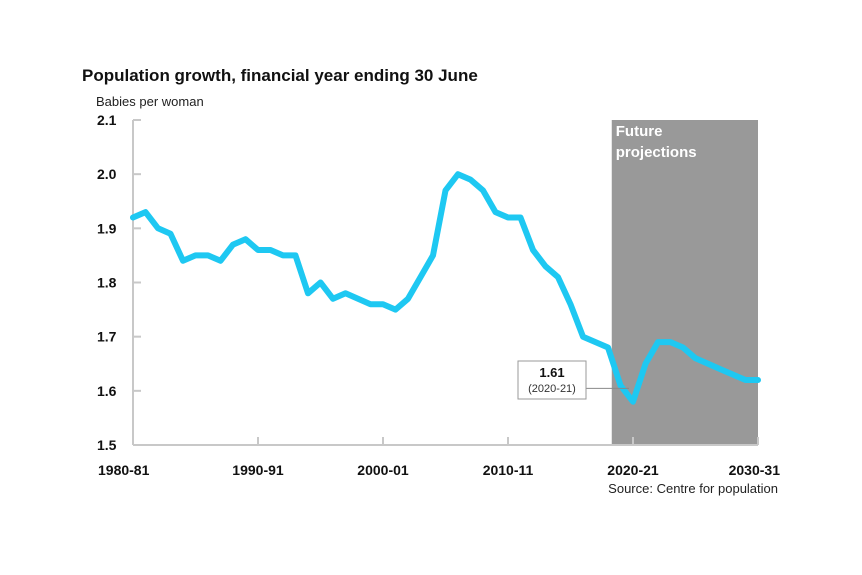 The width and height of the screenshot is (862, 575). Describe the element at coordinates (258, 470) in the screenshot. I see `x-tick-label: 1990-91` at that location.